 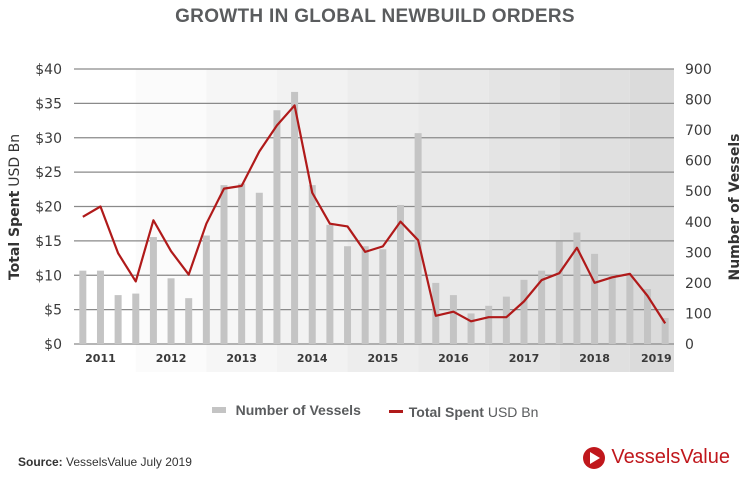 What do you see at coordinates (698, 284) in the screenshot?
I see `right-tick-label: 200` at bounding box center [698, 284].